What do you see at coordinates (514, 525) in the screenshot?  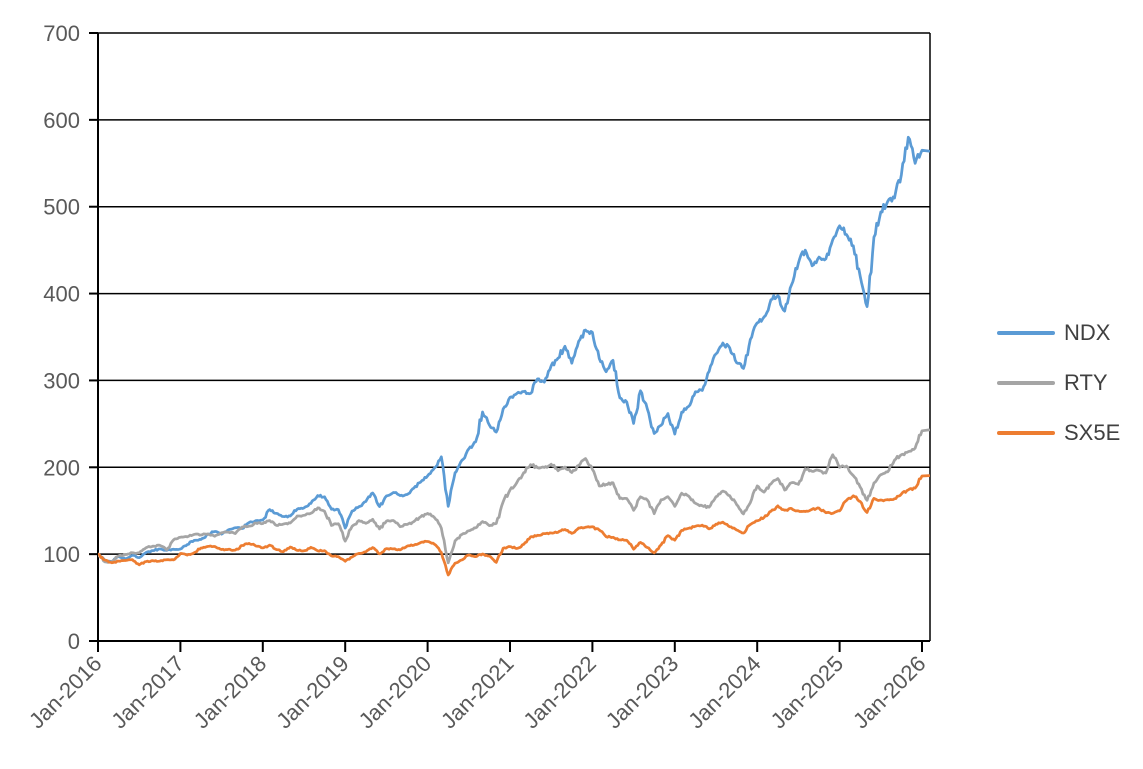 I see `series-line-sx5e` at bounding box center [514, 525].